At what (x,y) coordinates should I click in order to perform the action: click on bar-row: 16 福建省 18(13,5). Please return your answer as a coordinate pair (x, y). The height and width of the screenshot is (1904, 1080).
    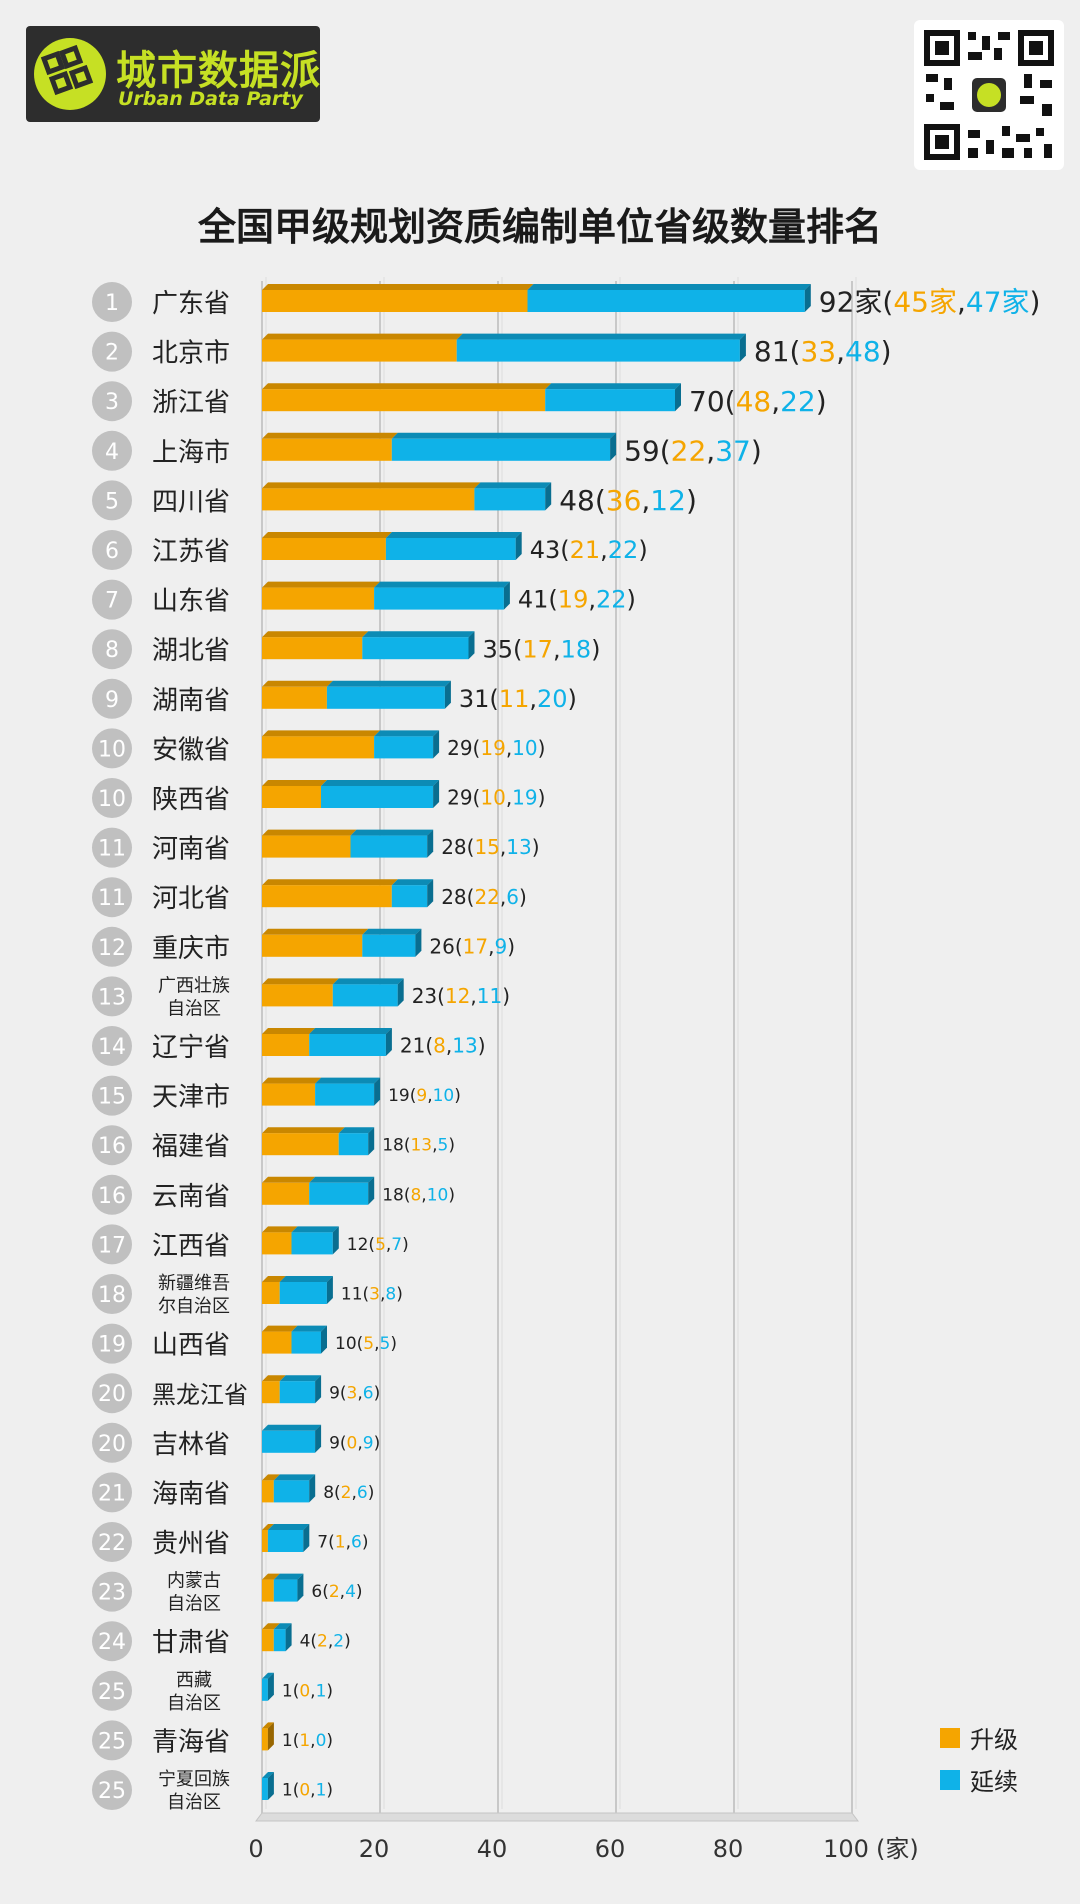
    Looking at the image, I should click on (273, 1145).